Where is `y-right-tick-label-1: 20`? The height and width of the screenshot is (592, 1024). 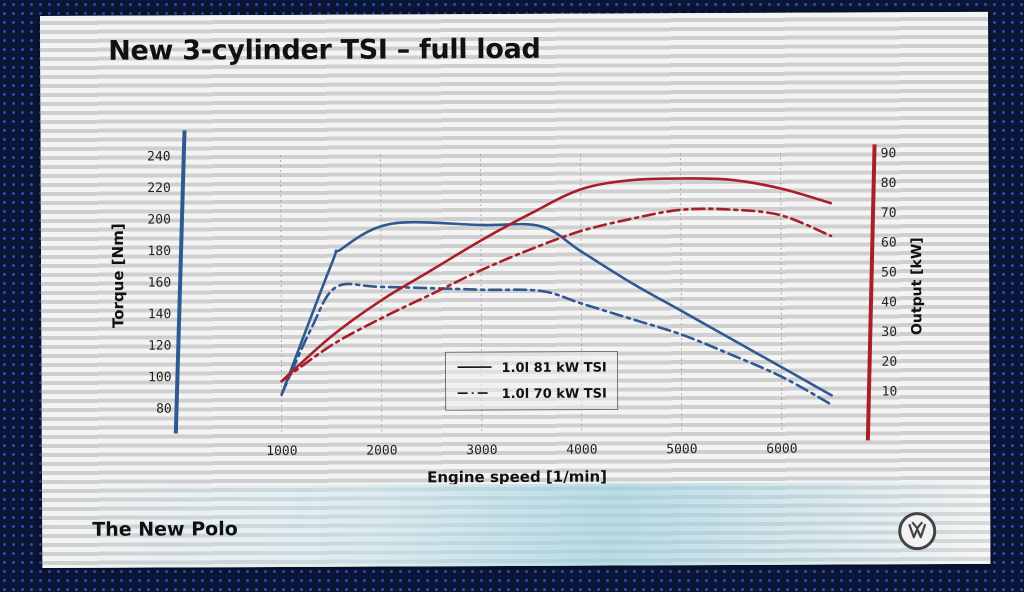 y-right-tick-label-1: 20 is located at coordinates (889, 362).